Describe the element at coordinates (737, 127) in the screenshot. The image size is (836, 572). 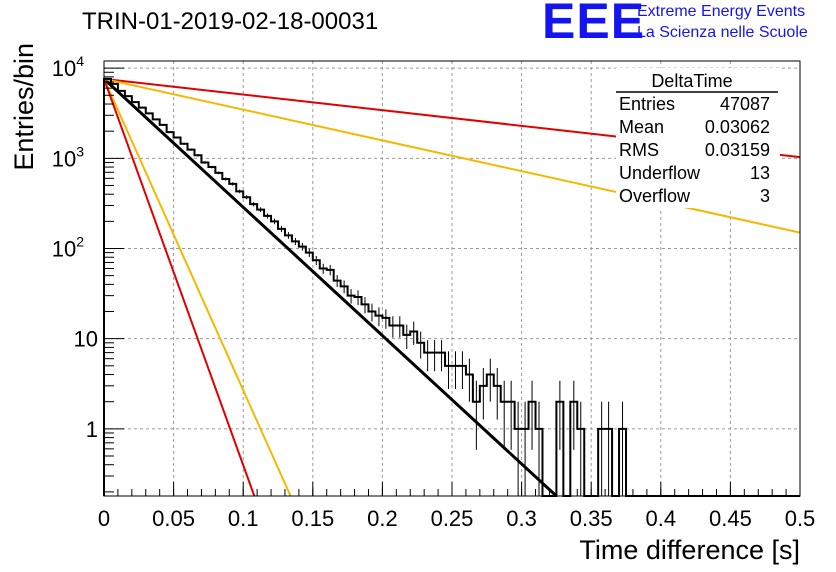
I see `stats-row-value: 0.03062` at that location.